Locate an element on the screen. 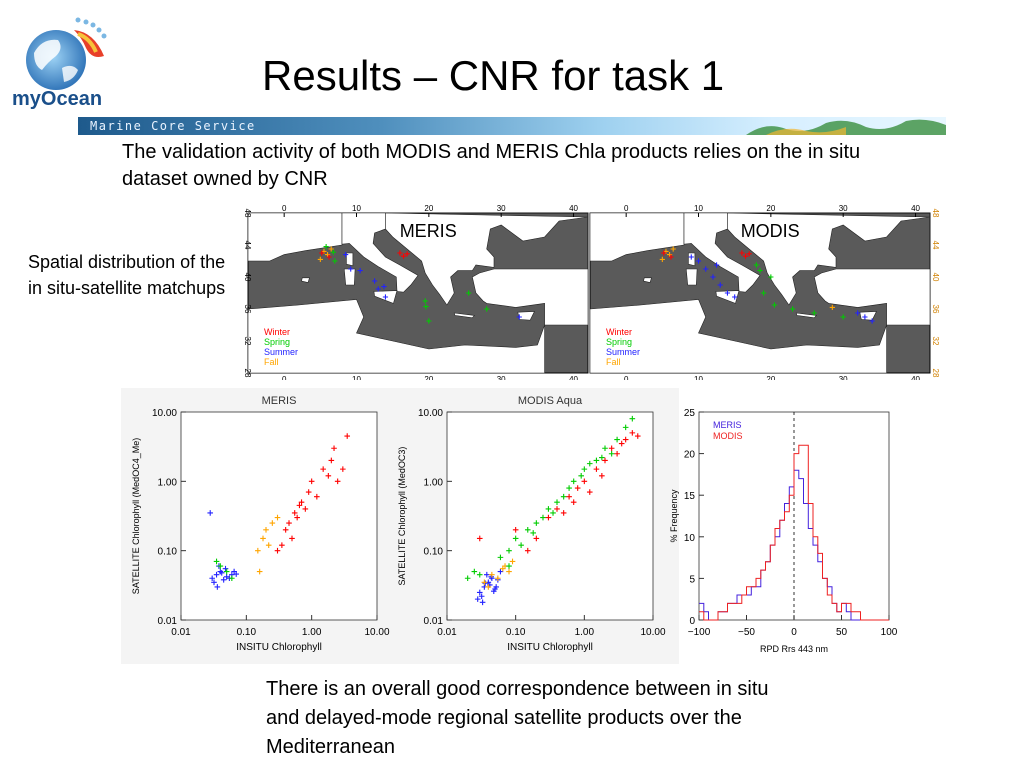  globe-icon is located at coordinates (66, 53).